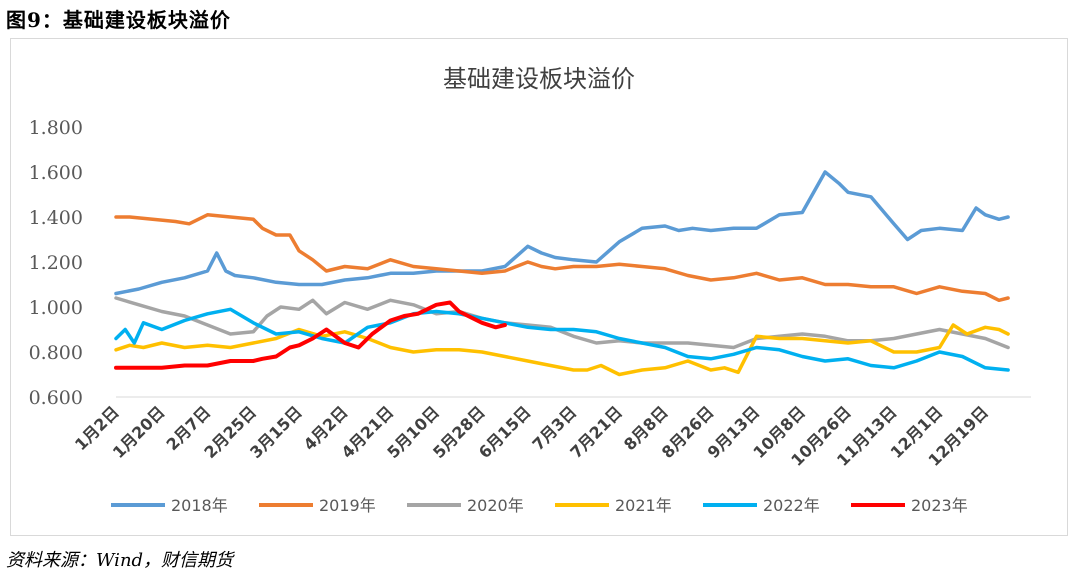 The height and width of the screenshot is (579, 1080). Describe the element at coordinates (120, 560) in the screenshot. I see `source-note: 资料来源：Wind，财信期货` at that location.